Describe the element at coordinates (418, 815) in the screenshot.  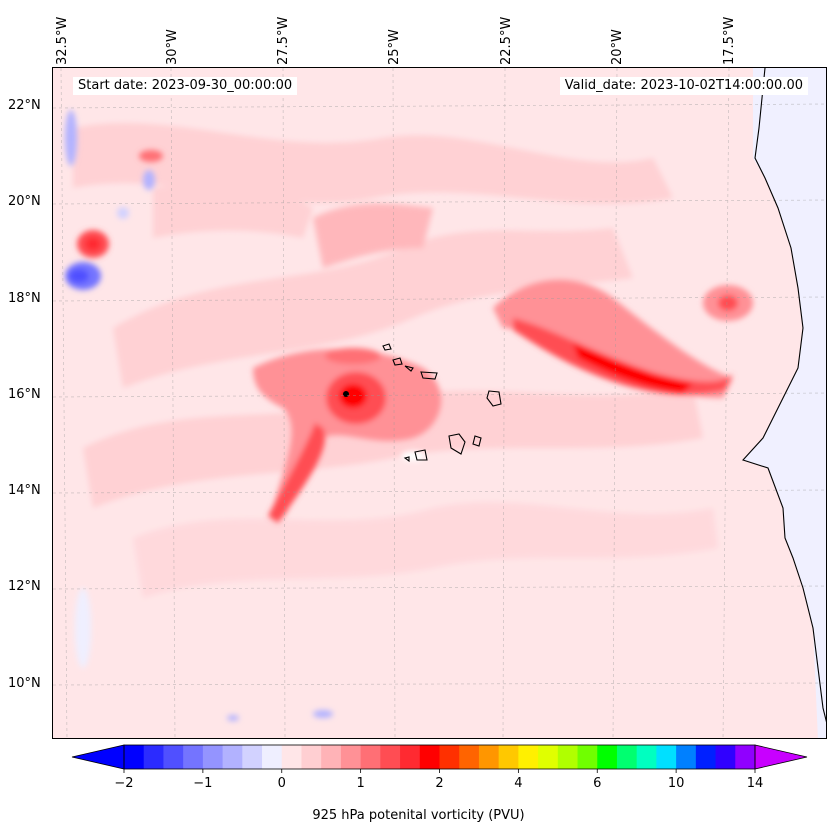
I see `colorbar-label: 925 hPa potenital vorticity (PVU)` at that location.